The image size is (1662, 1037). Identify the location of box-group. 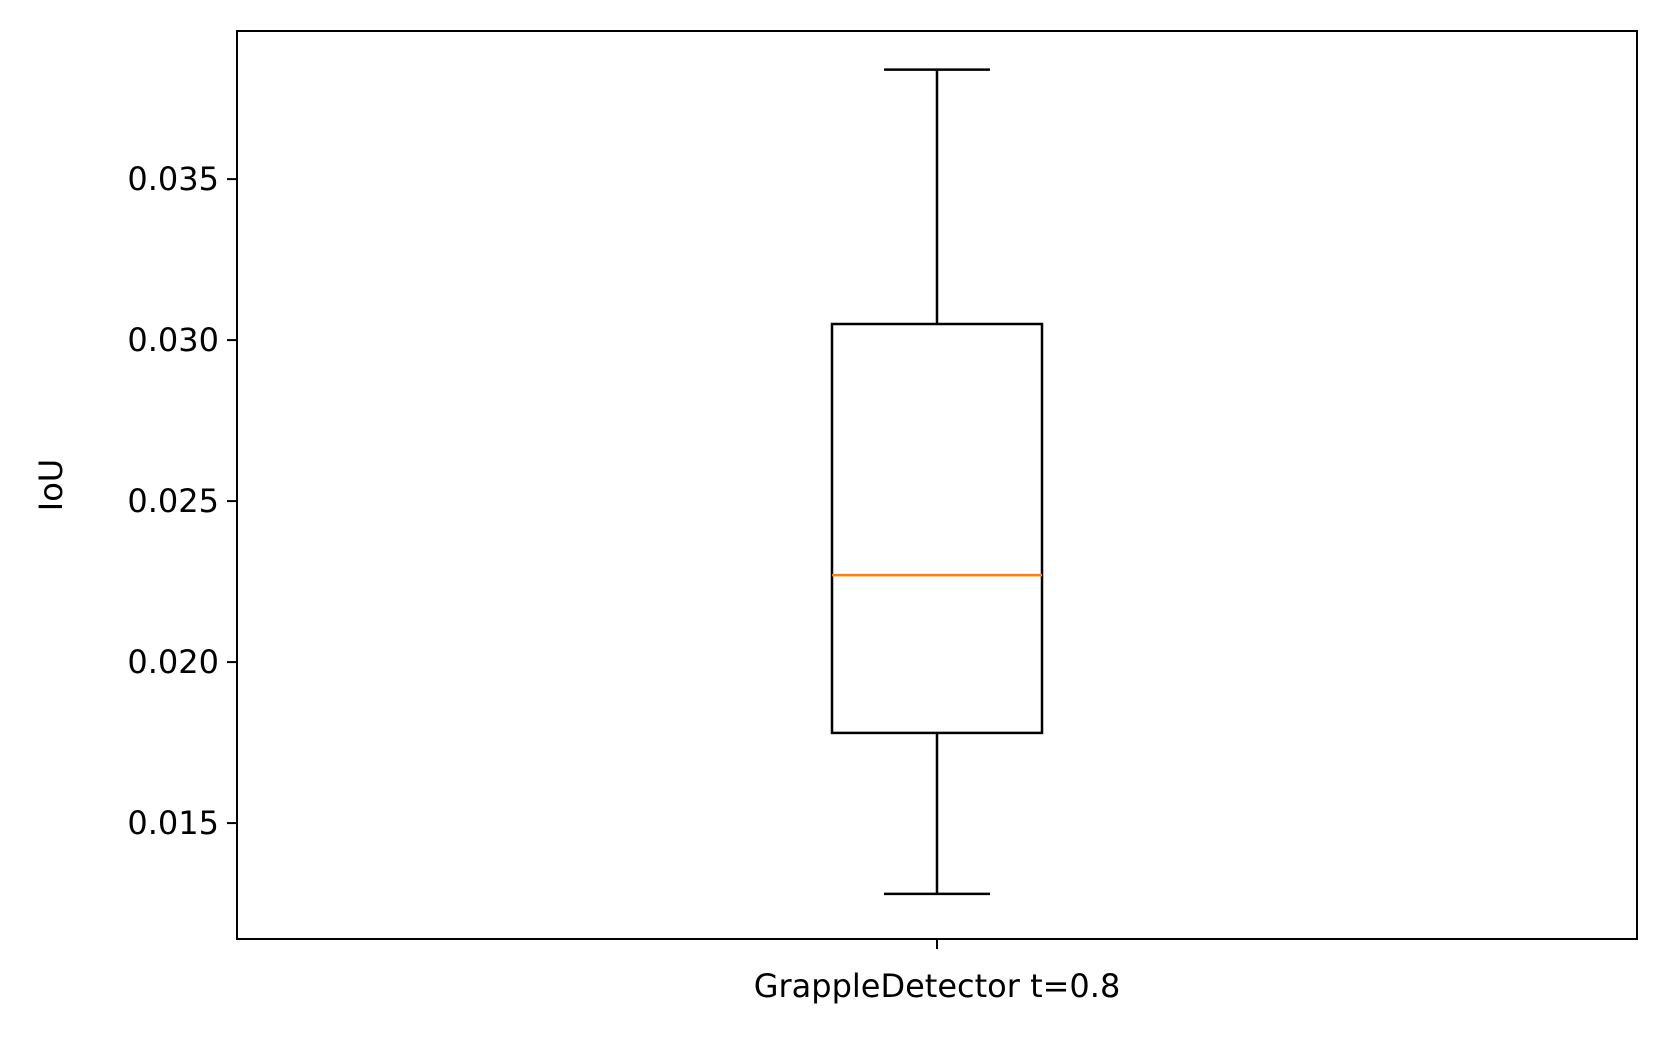
(937, 482).